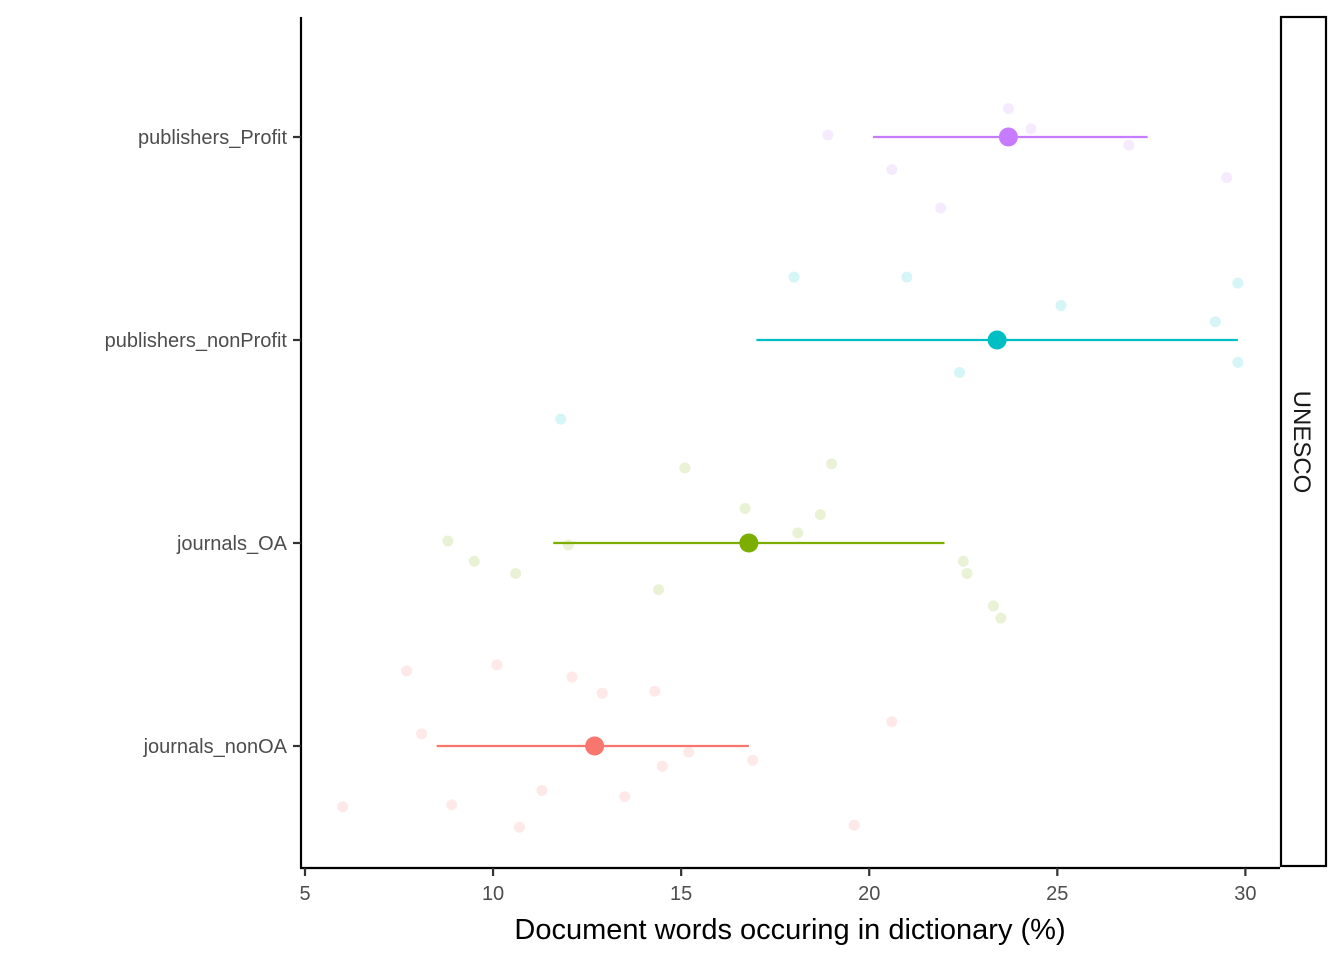 Image resolution: width=1344 pixels, height=960 pixels. Describe the element at coordinates (869, 894) in the screenshot. I see `x-tick-label: 20` at that location.